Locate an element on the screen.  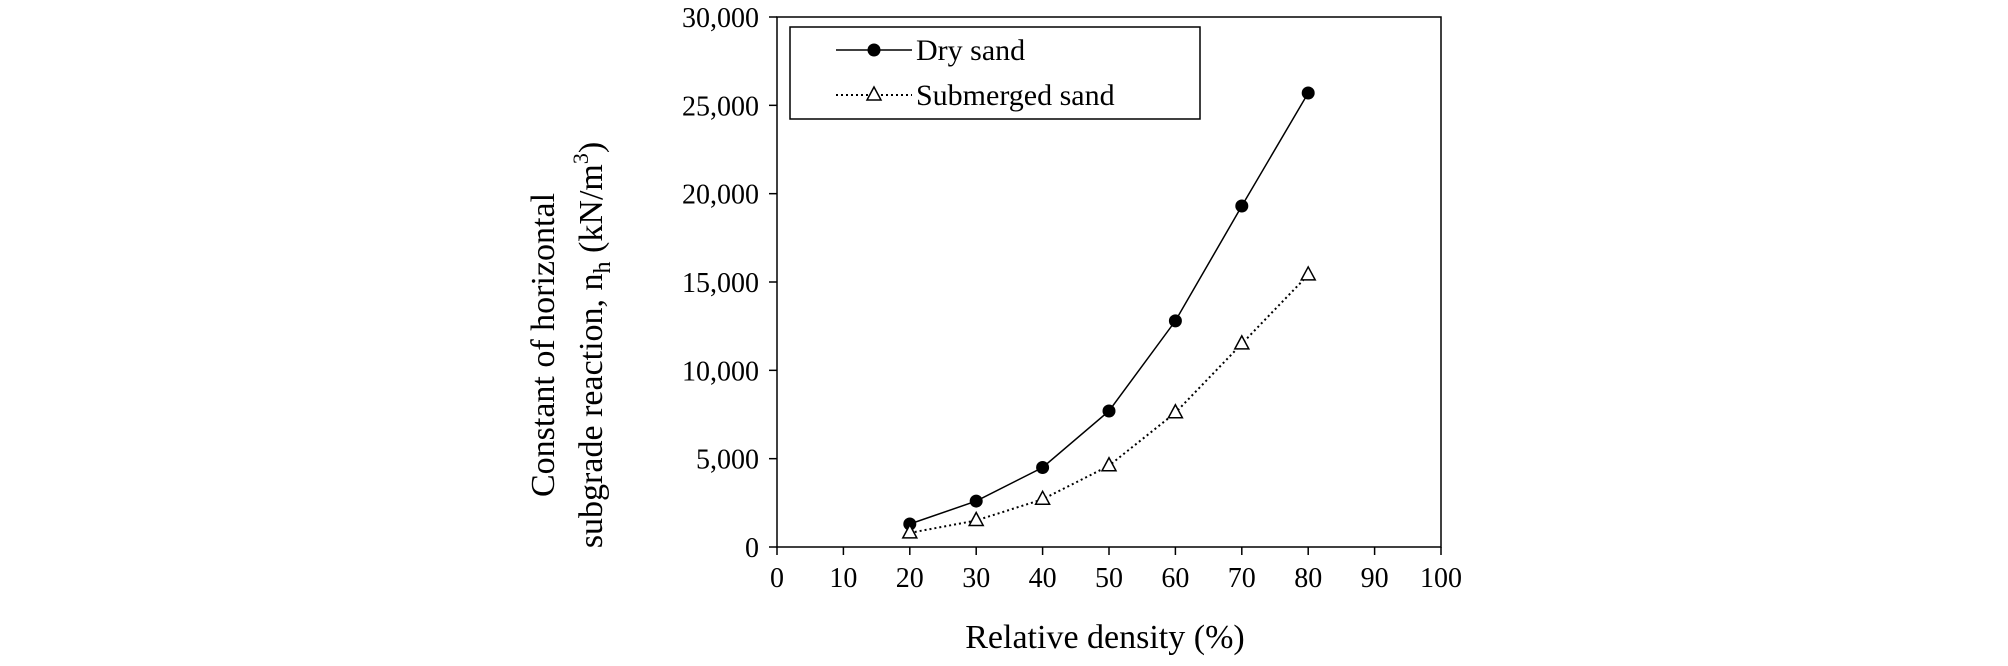
y-axis-title-prefix: subgrade reaction, n is located at coordinates (591, 410).